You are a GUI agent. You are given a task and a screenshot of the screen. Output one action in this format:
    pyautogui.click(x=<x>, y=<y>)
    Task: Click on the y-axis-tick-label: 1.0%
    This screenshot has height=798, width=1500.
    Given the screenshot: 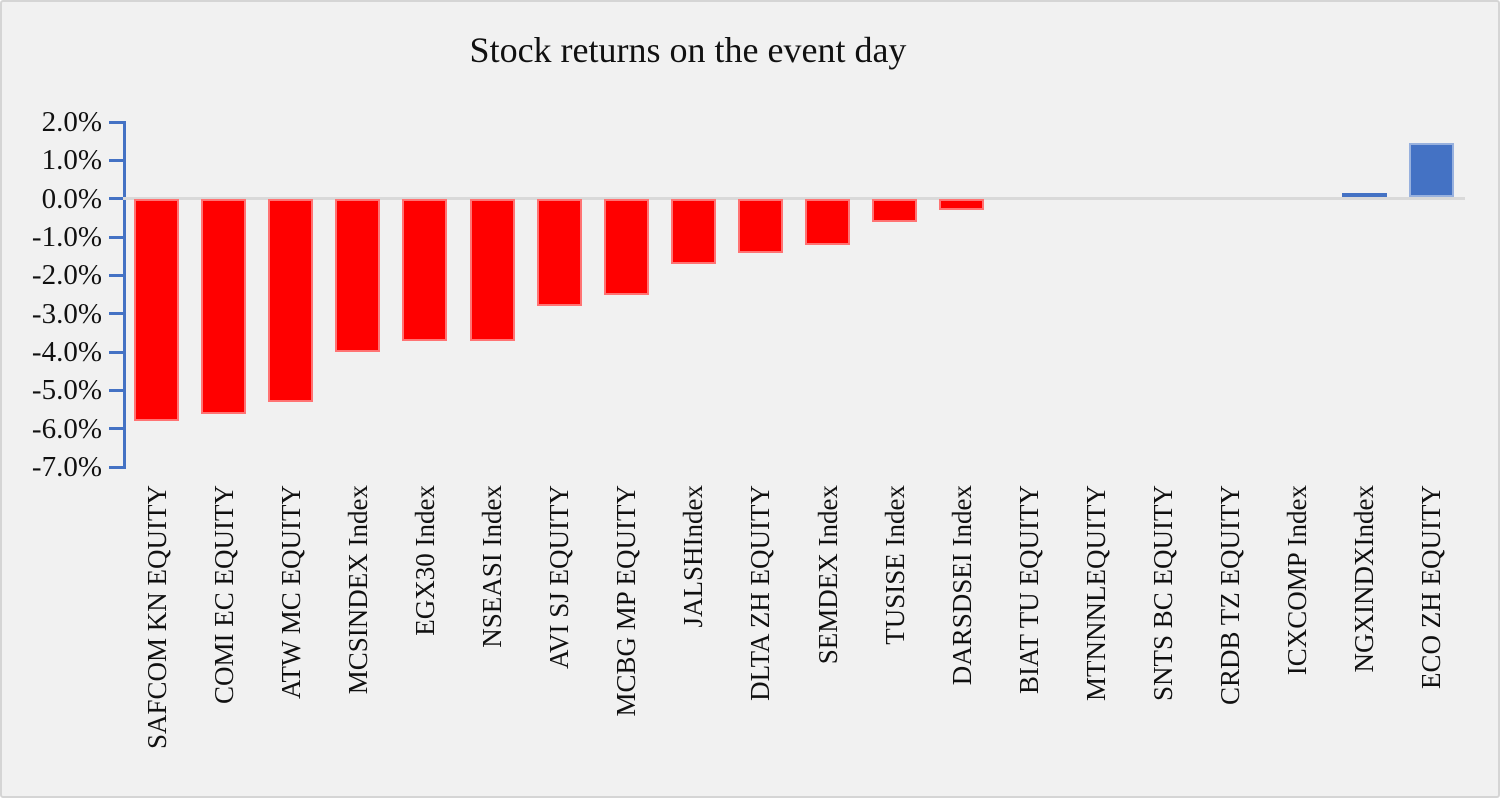 What is the action you would take?
    pyautogui.click(x=71, y=160)
    